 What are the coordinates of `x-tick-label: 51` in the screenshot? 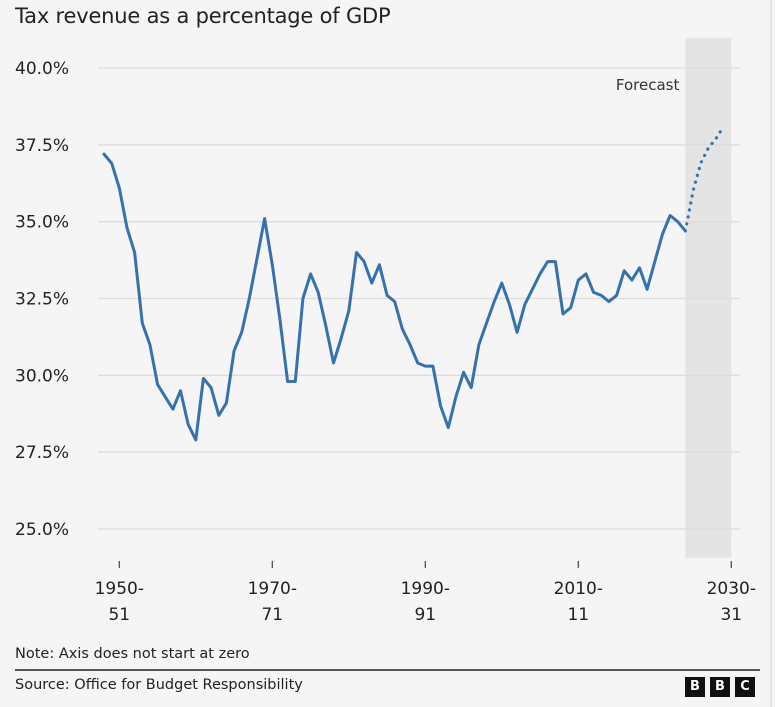 It's located at (119, 615).